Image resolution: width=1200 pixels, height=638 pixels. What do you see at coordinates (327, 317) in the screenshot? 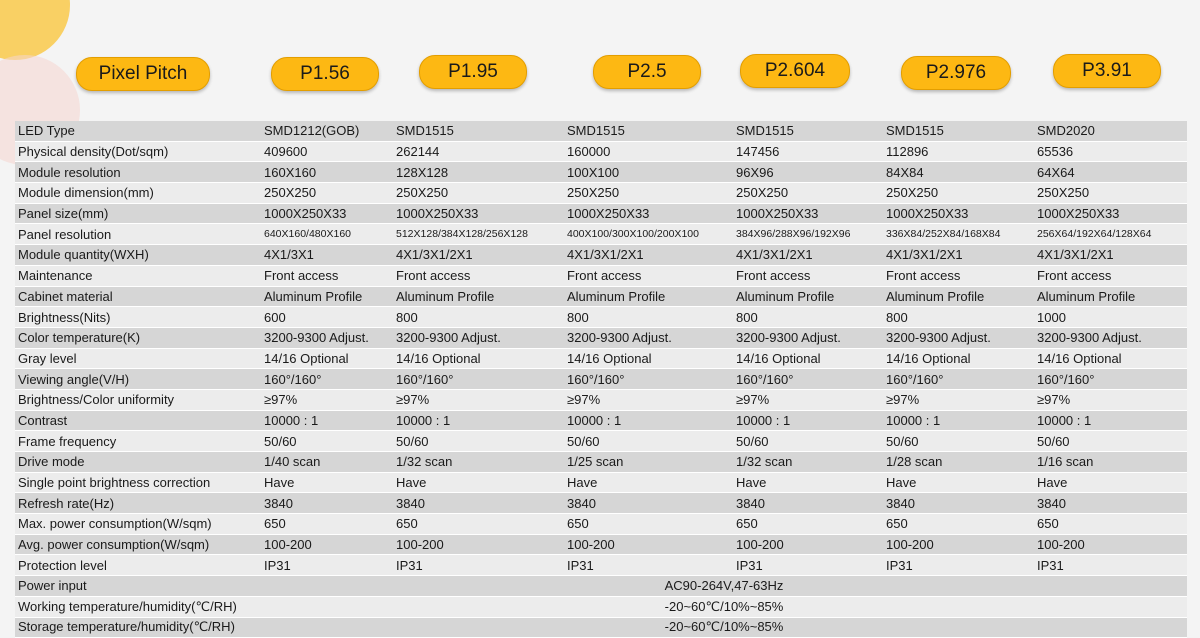
I see `table-cell: 600` at bounding box center [327, 317].